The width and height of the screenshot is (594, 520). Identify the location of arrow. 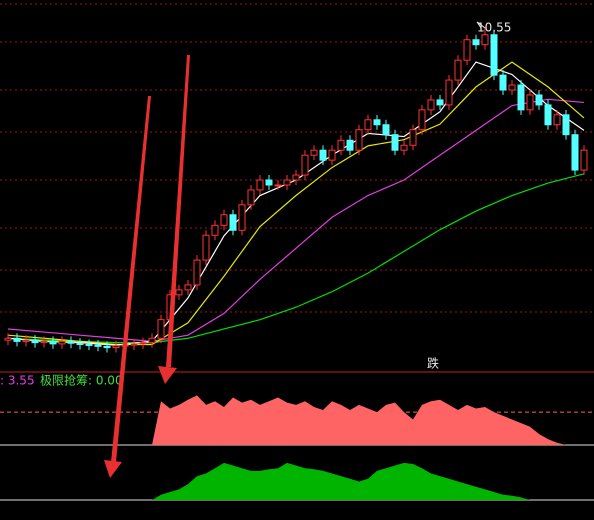
(147, 266).